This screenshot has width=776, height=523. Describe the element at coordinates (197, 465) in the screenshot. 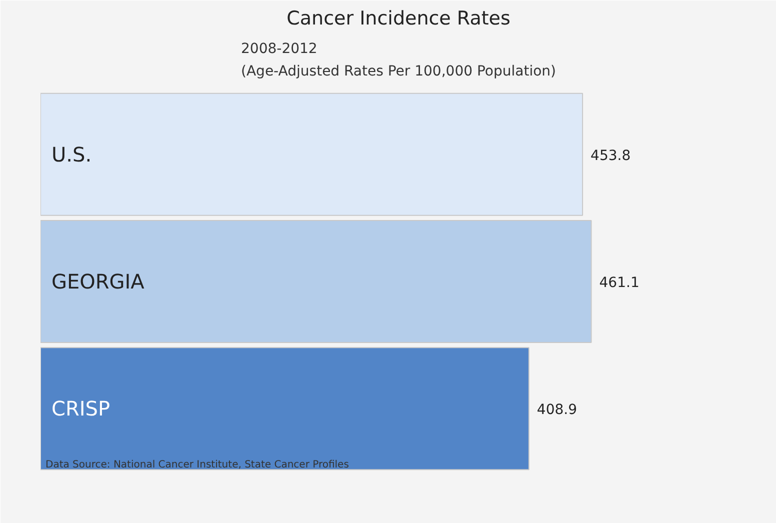

I see `annotation: Data Source: National Cancer Institute, State Cancer Profiles` at that location.